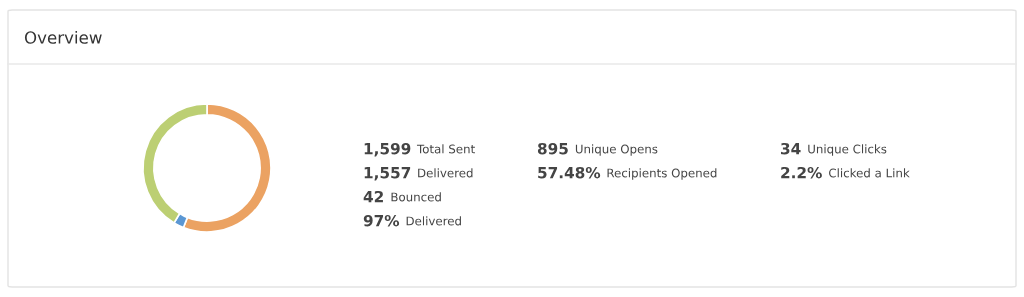  Describe the element at coordinates (416, 197) in the screenshot. I see `text: Bounced` at that location.